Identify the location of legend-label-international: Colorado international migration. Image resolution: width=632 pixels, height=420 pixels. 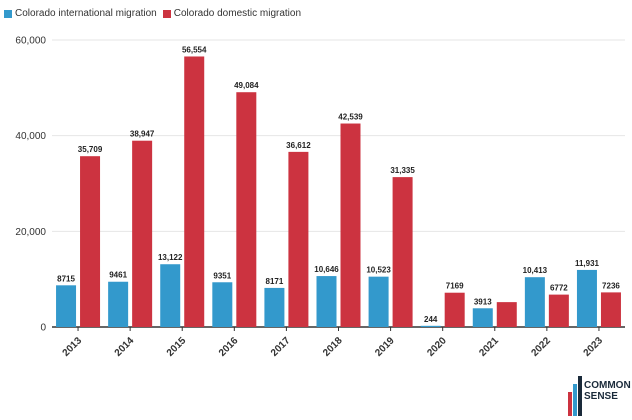
(86, 13).